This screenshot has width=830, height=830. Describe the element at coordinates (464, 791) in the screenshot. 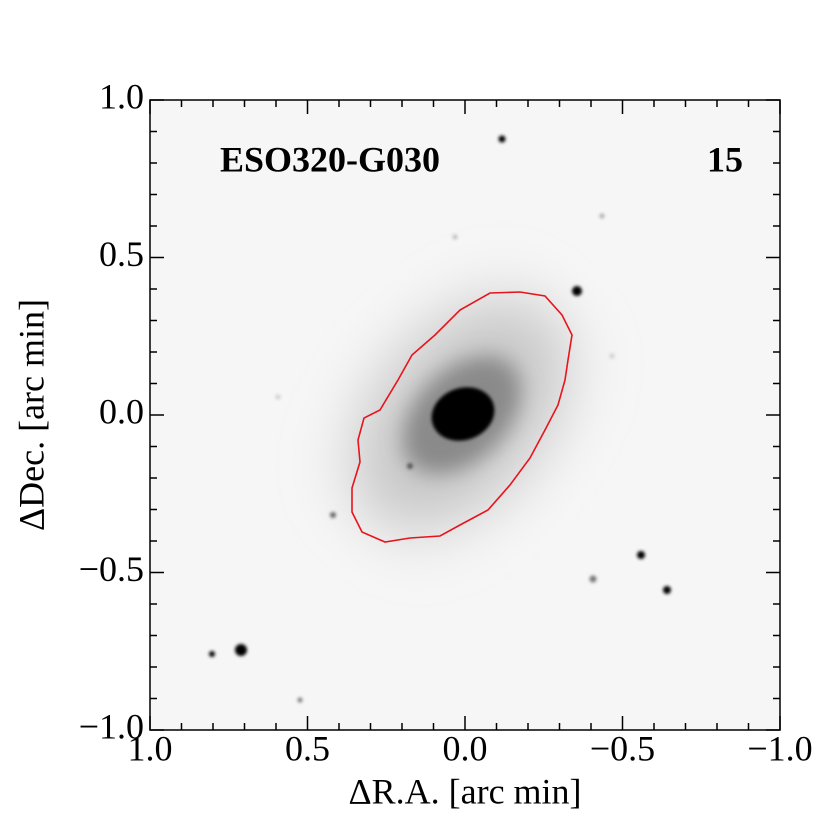

I see `x-axis-label: ΔR.A. [arc min]` at that location.